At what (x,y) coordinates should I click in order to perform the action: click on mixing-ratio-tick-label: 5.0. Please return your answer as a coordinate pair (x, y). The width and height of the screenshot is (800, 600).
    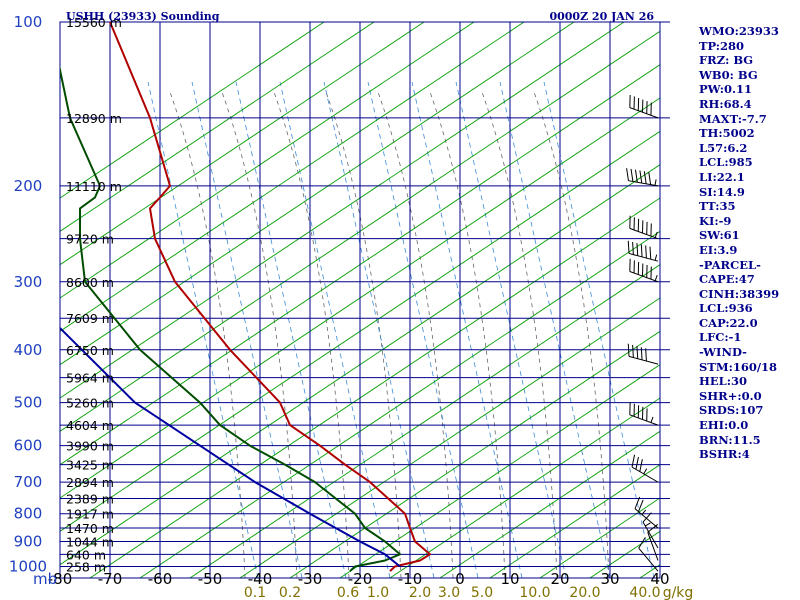
    Looking at the image, I should click on (482, 592).